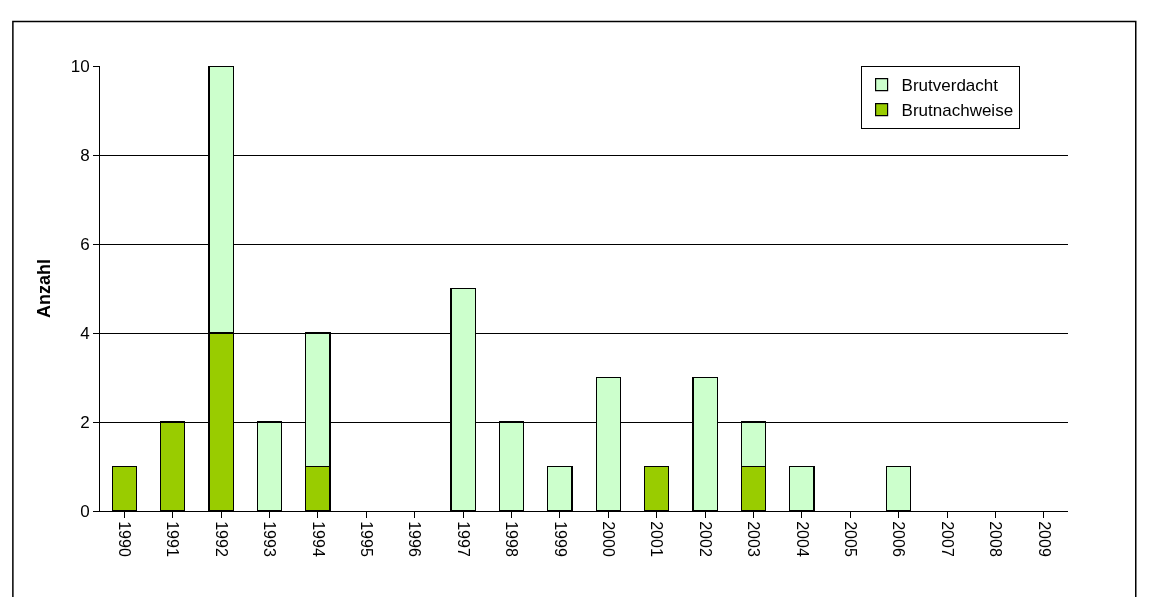 The width and height of the screenshot is (1152, 597). Describe the element at coordinates (221, 539) in the screenshot. I see `x-tick-label: 1992` at that location.